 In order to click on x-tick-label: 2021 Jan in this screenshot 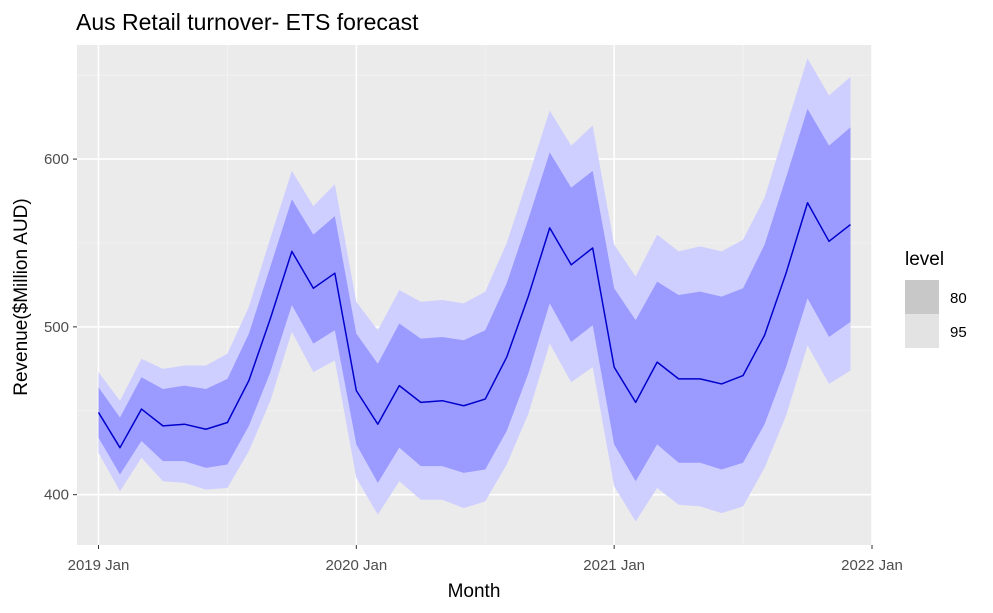, I will do `click(614, 565)`.